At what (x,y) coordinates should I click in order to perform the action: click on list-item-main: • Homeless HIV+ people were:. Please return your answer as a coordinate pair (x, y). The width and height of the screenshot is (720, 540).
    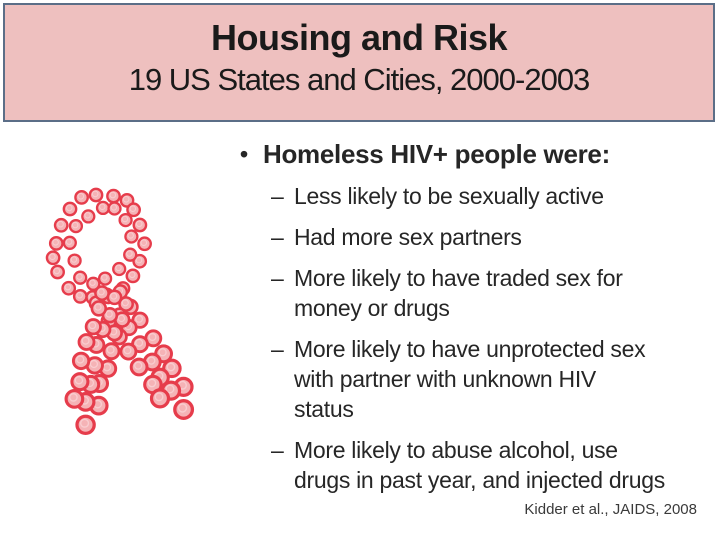
    Looking at the image, I should click on (473, 154).